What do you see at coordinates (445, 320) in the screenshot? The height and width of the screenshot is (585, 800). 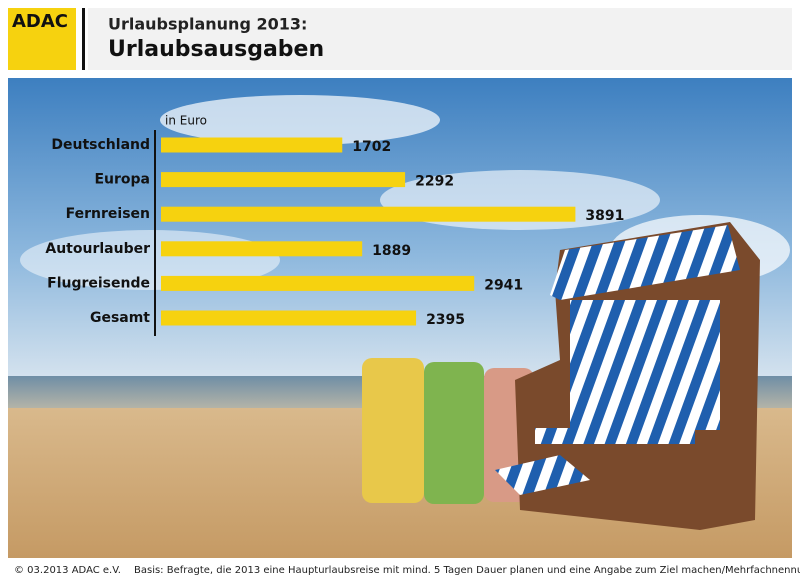 I see `value-label: 2395` at bounding box center [445, 320].